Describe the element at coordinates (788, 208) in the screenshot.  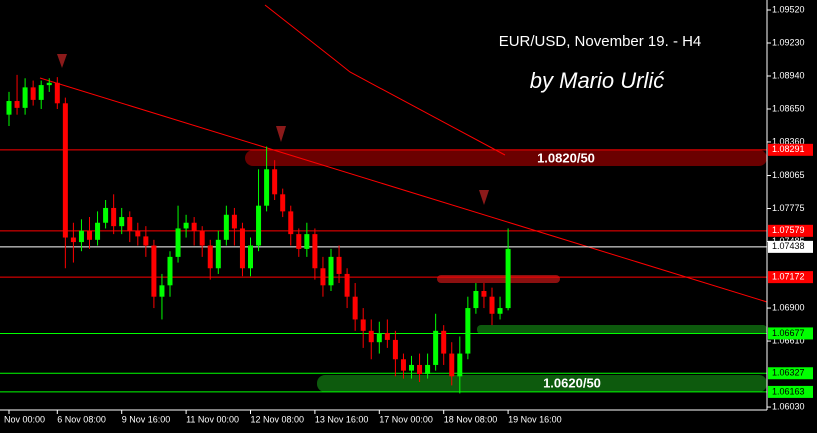
I see `y-tick-label: 1.07775` at that location.